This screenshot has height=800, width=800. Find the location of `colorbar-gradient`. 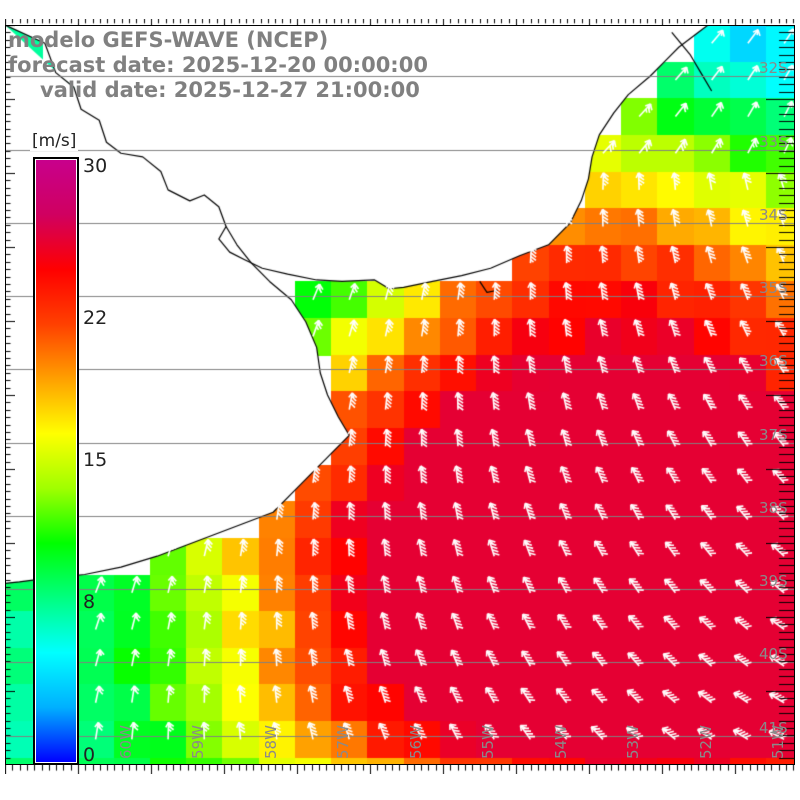

colorbar-gradient is located at coordinates (56, 461).